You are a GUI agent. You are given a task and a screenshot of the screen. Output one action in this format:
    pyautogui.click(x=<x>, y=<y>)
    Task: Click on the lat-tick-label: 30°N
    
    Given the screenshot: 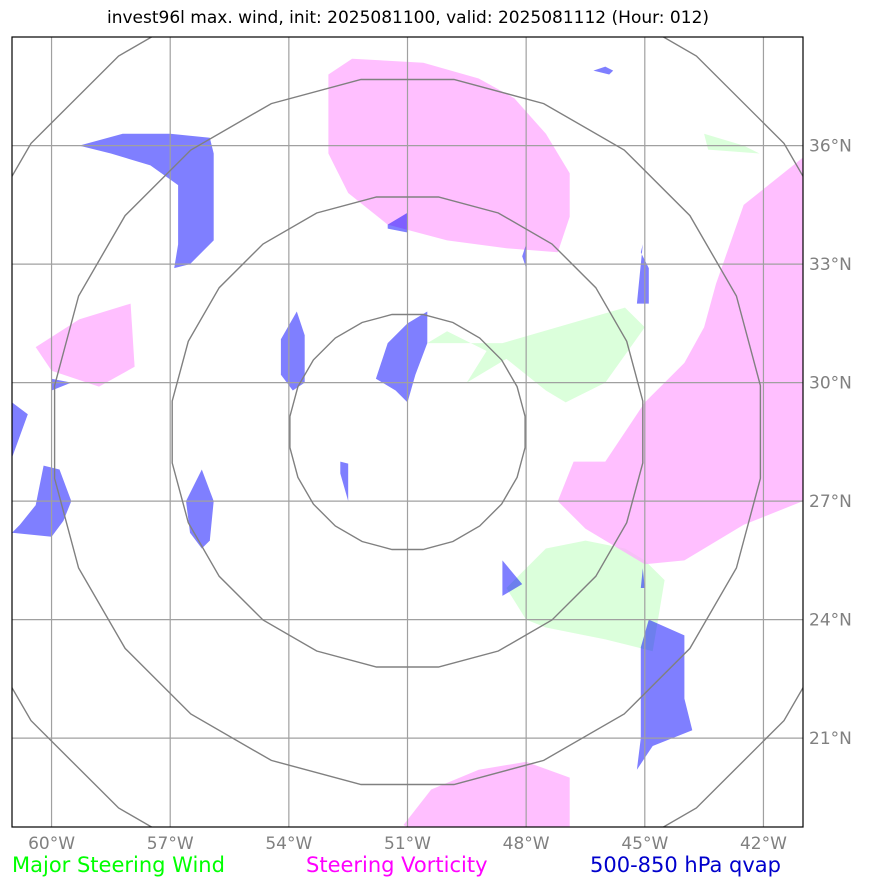 What is the action you would take?
    pyautogui.click(x=830, y=384)
    